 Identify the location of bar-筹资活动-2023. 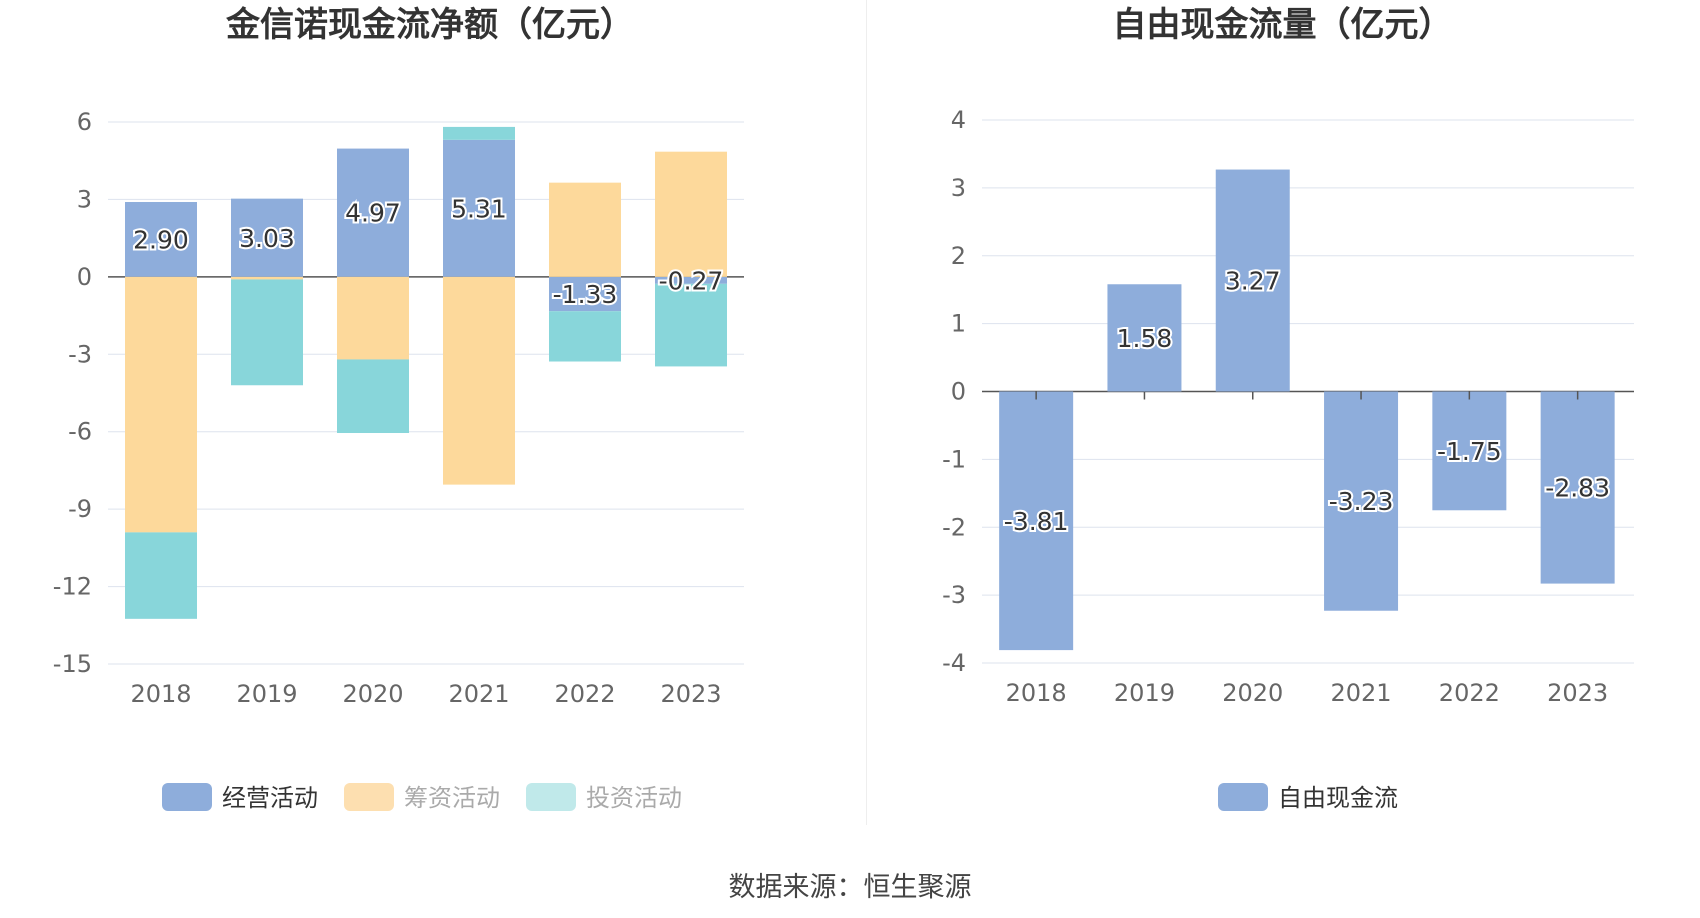
(691, 214).